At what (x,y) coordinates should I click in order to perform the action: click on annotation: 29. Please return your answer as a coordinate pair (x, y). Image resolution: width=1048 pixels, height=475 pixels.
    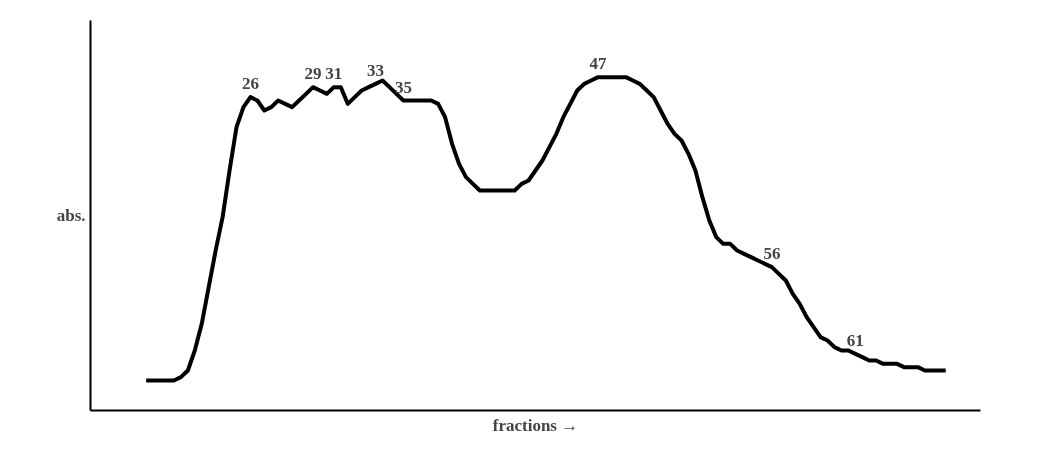
    Looking at the image, I should click on (313, 74).